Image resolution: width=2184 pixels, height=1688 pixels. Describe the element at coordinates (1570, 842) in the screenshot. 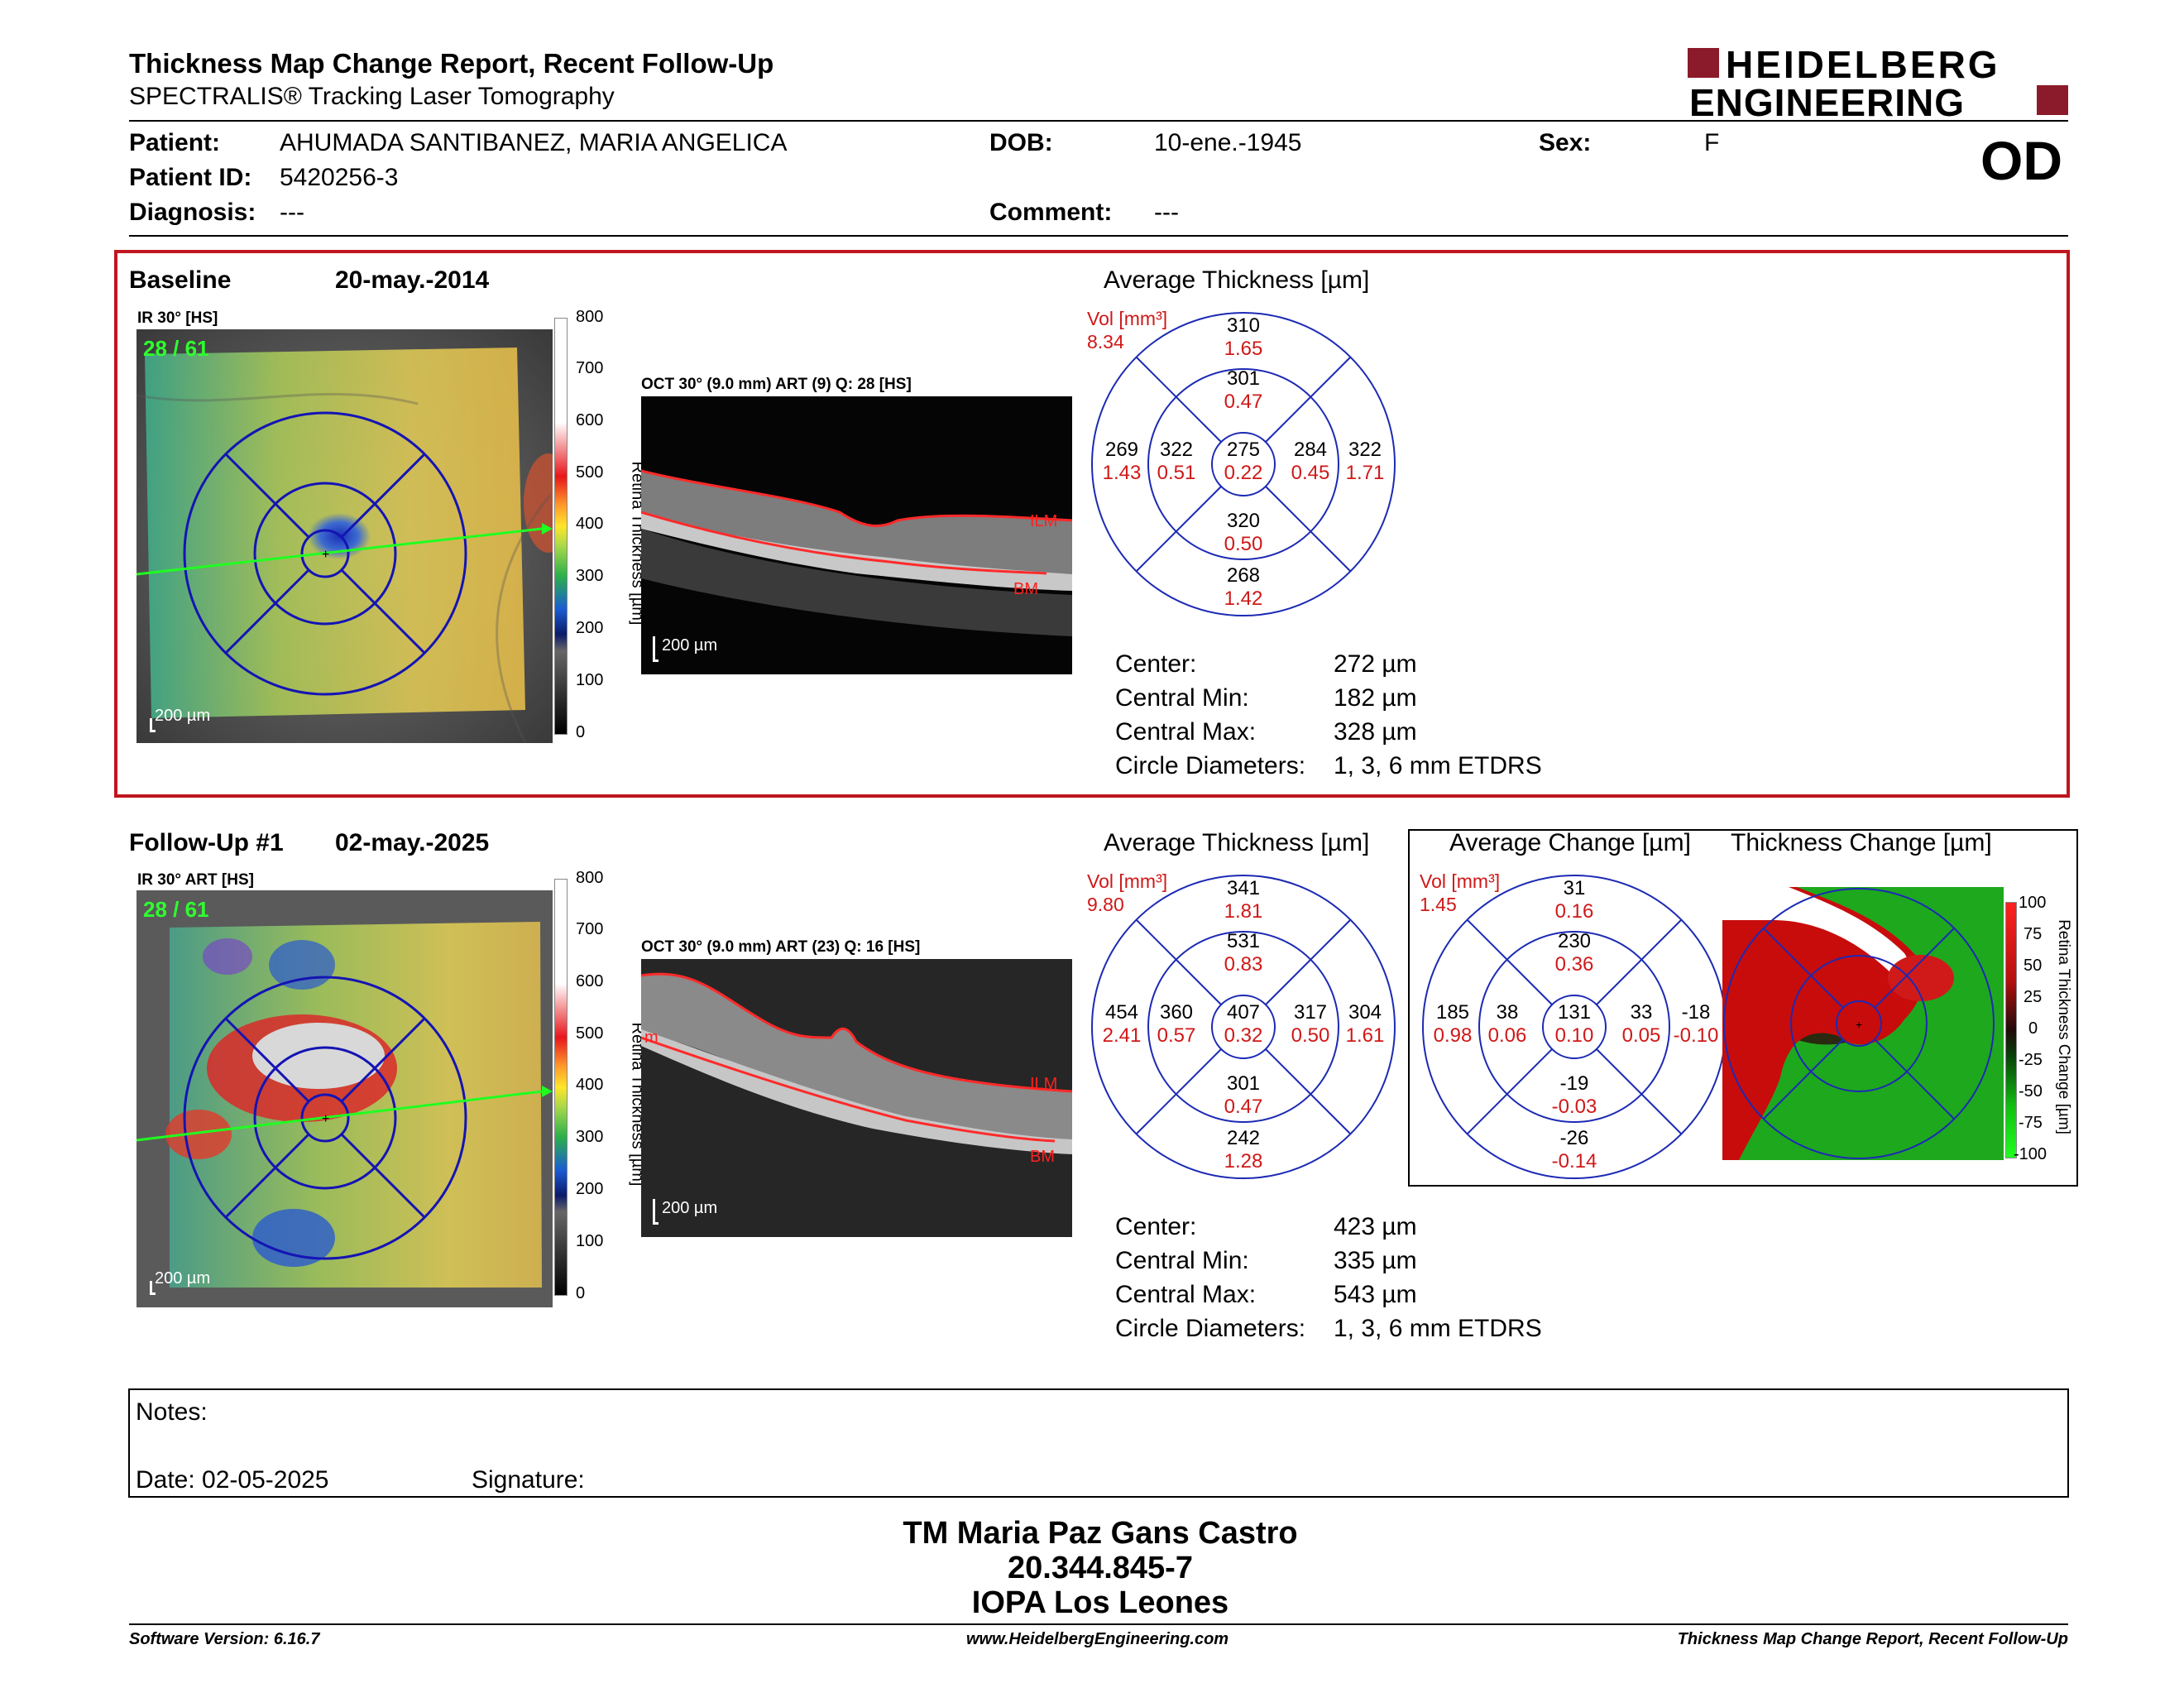

I see `change-title: Average Change [µm]` at that location.